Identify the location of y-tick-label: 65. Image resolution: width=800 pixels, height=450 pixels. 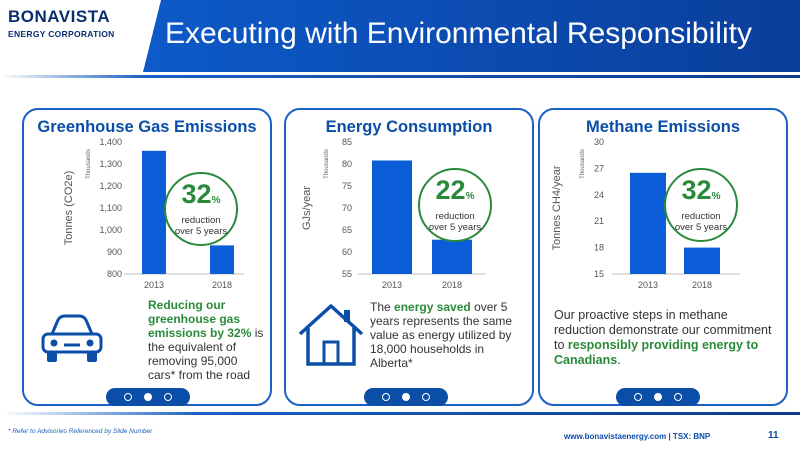
(347, 230).